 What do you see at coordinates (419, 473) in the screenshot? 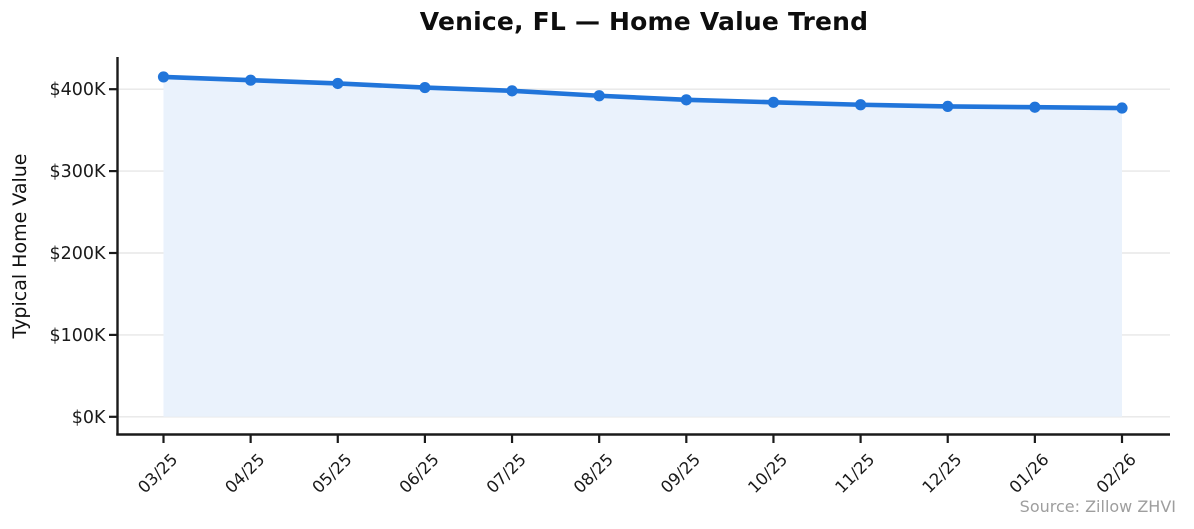
I see `x-tick-label: 06/25` at bounding box center [419, 473].